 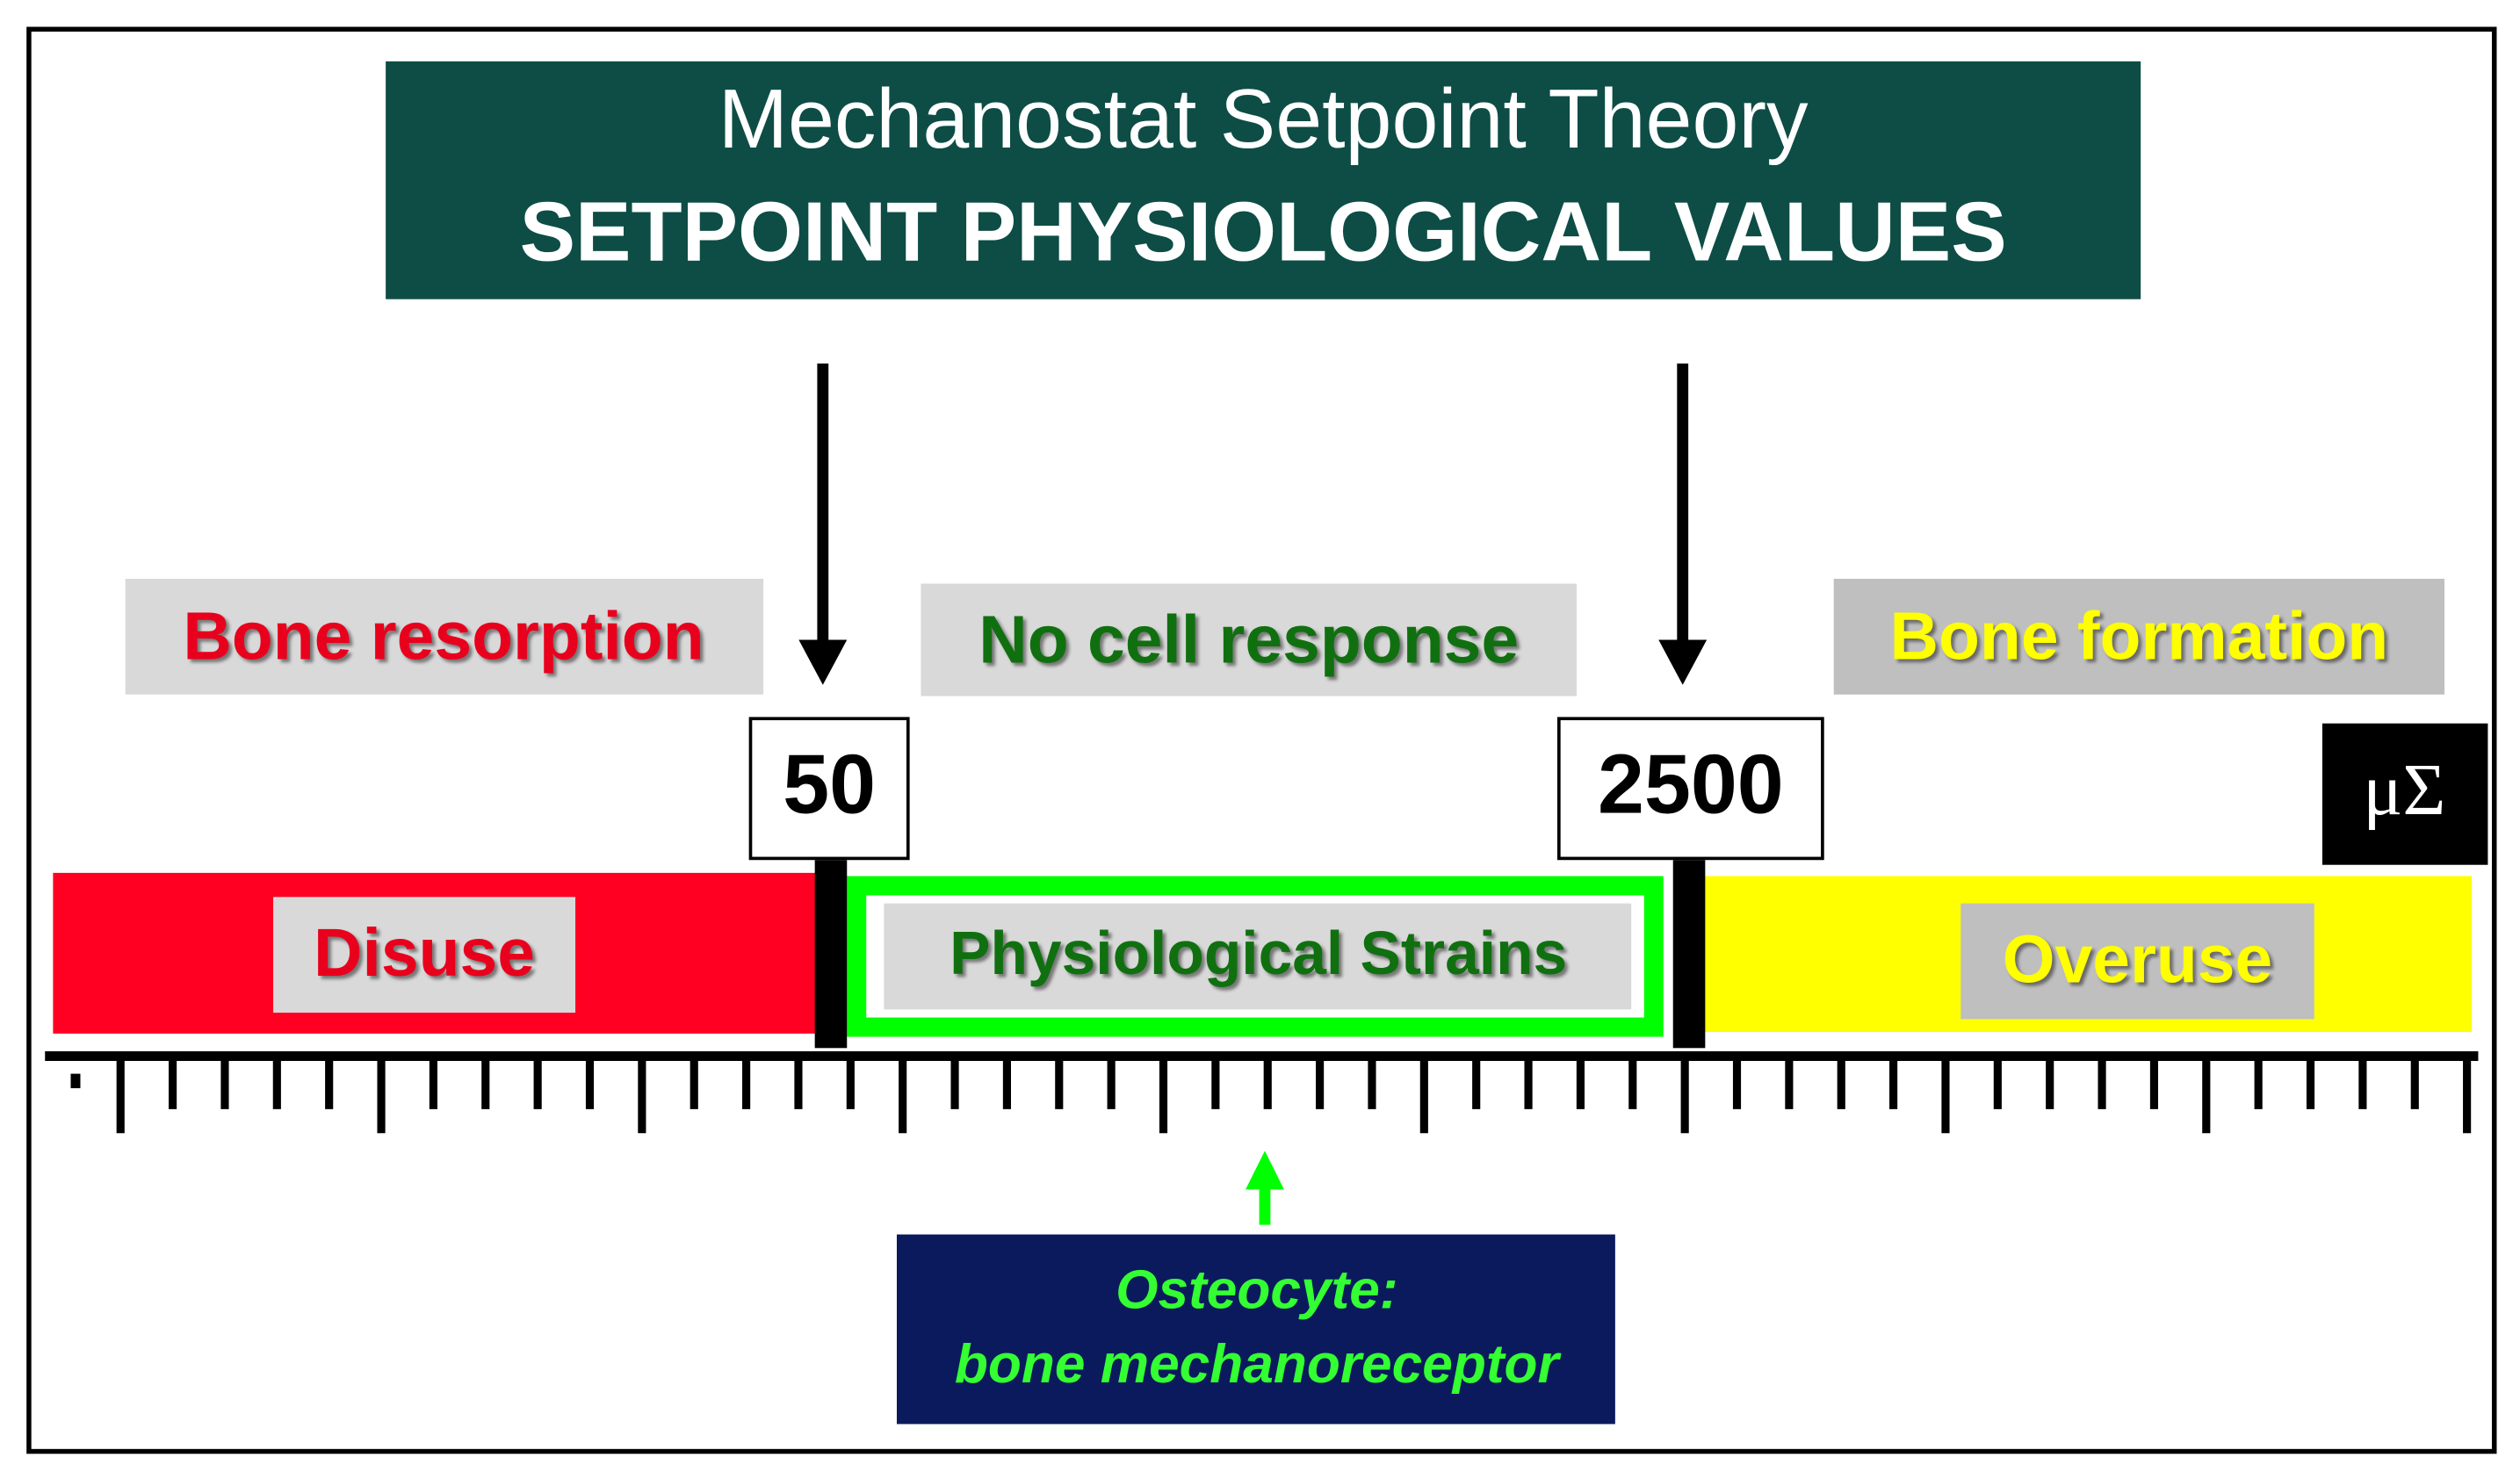 I want to click on zone-label: Disuse, so click(x=424, y=953).